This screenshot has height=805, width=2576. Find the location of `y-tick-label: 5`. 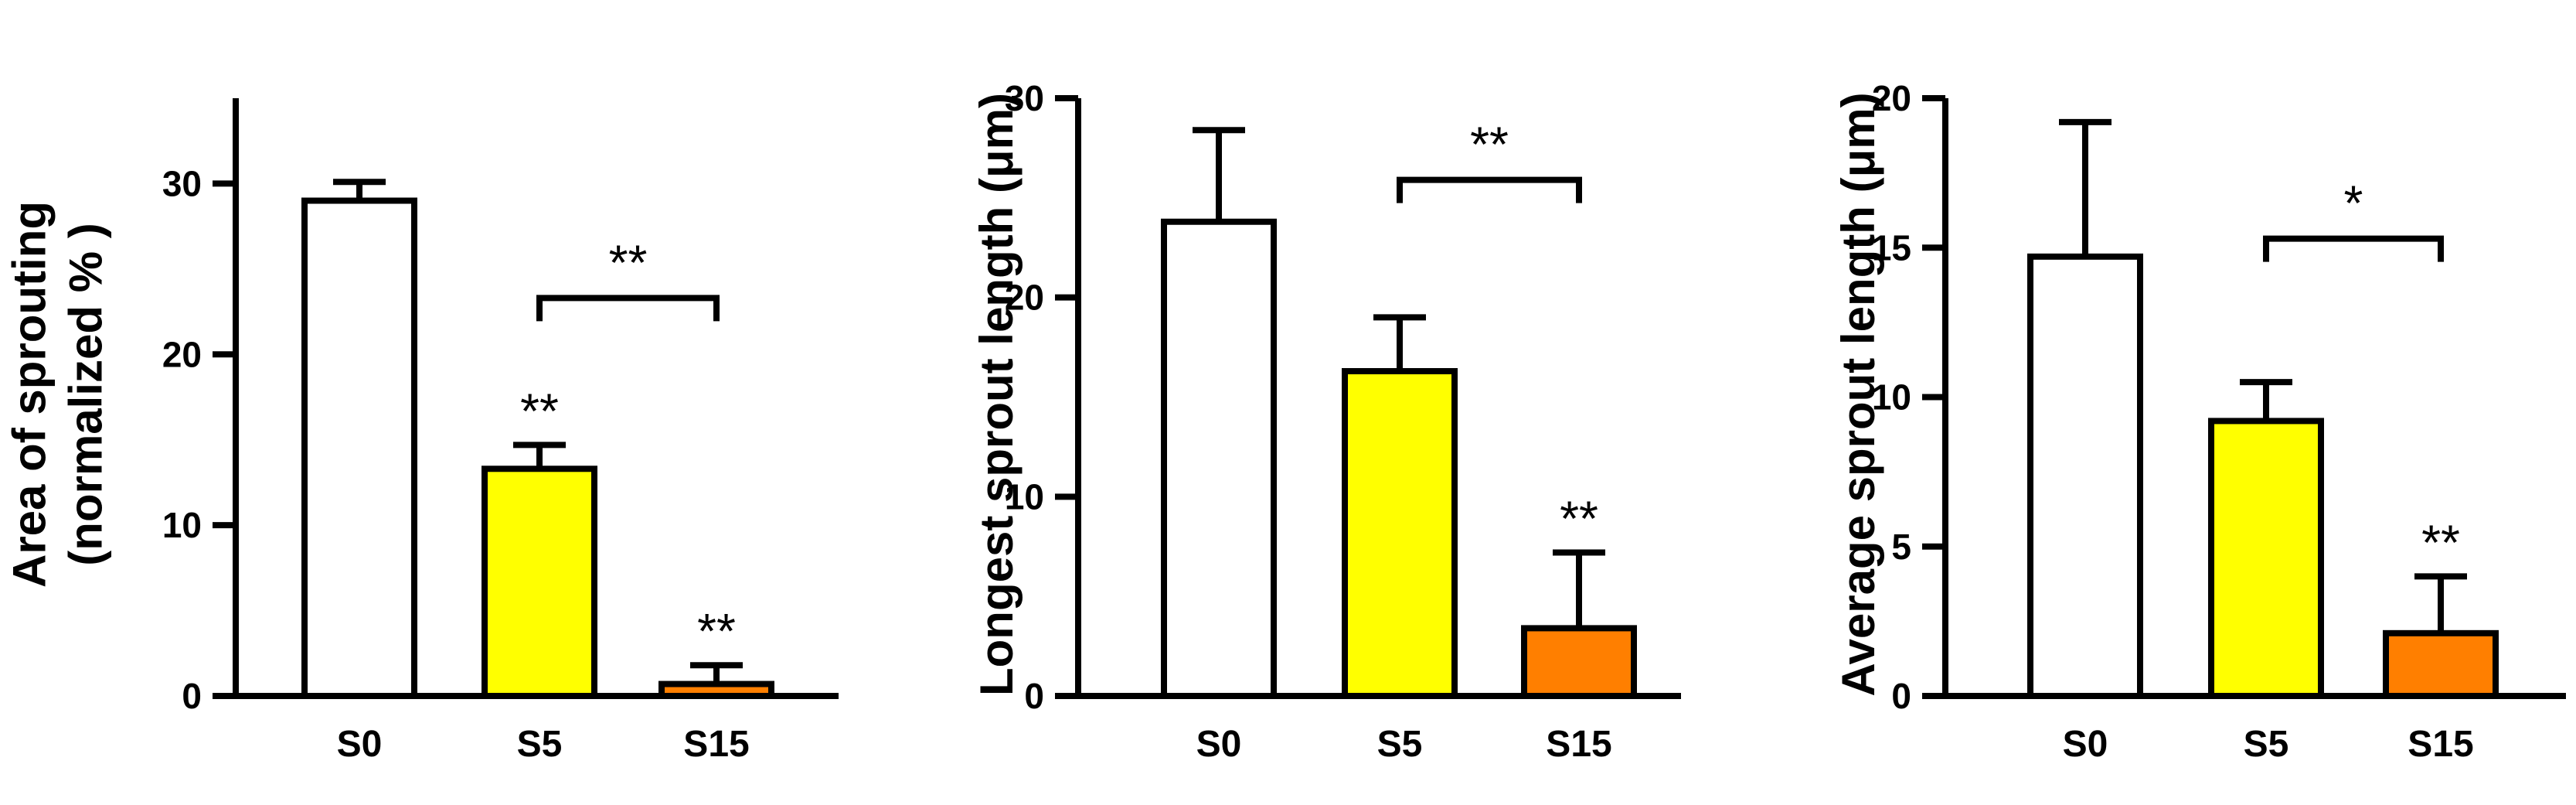

y-tick-label: 5 is located at coordinates (1901, 547).